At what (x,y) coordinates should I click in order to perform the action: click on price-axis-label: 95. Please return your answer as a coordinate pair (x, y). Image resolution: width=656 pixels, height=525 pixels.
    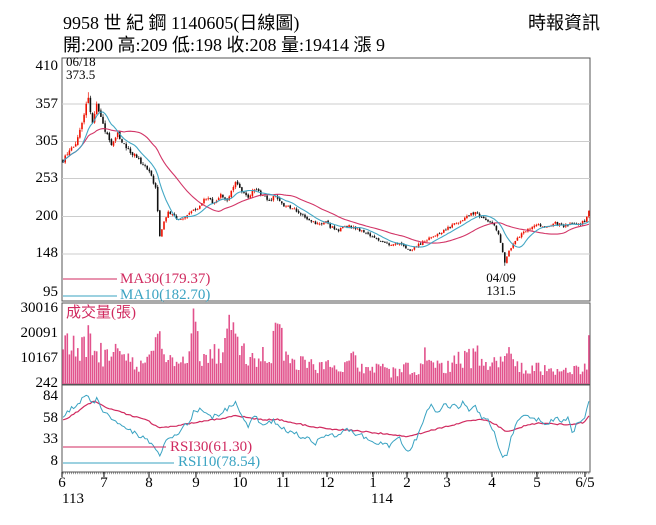
    Looking at the image, I should click on (50, 292).